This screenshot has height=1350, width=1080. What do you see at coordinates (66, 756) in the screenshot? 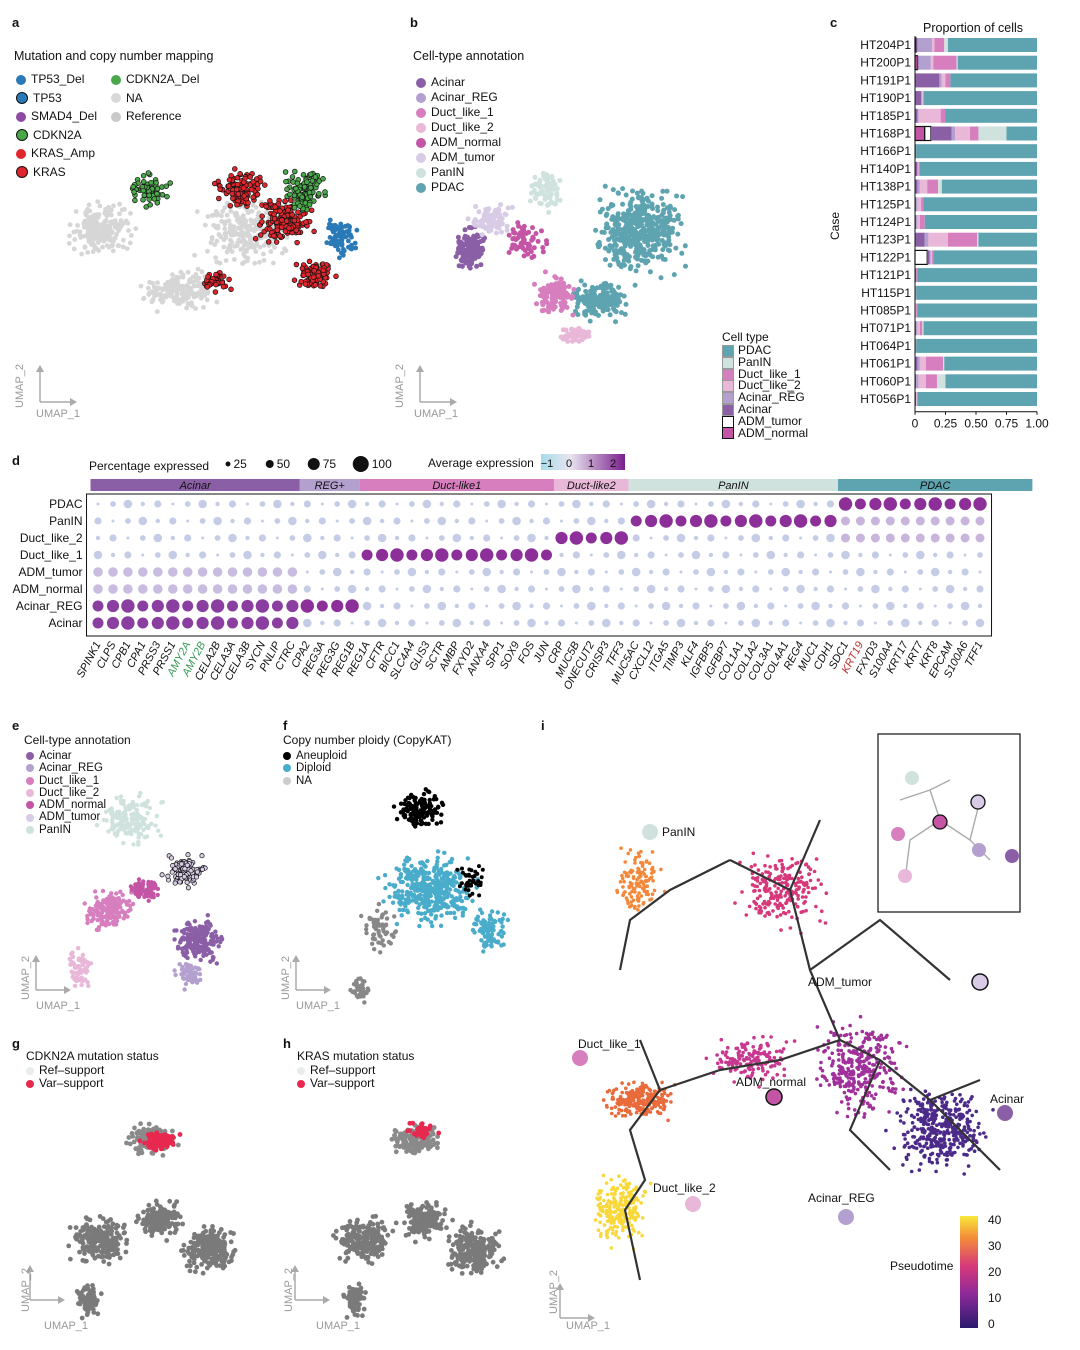
I see `legend-item: Acinar` at bounding box center [66, 756].